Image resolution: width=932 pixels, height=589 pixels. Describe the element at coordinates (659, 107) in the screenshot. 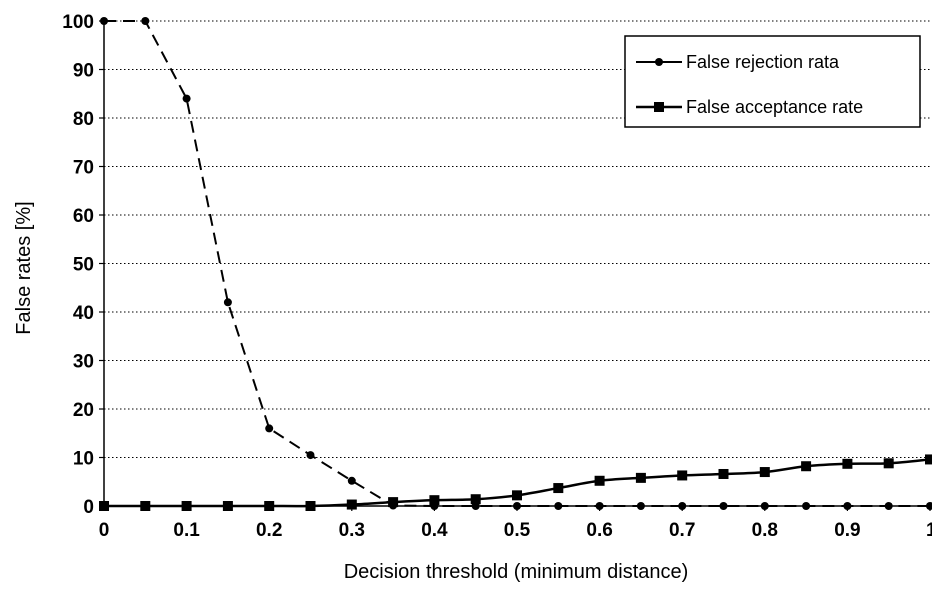

I see `legend-marker-square-icon` at that location.